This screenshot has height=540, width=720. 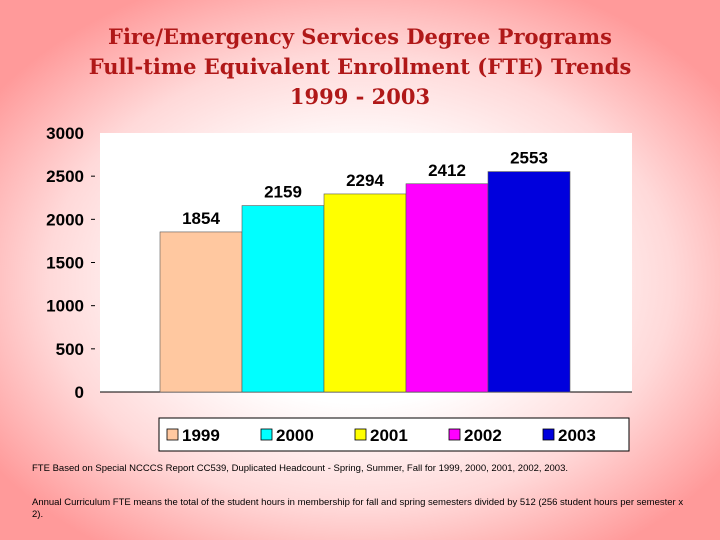 I want to click on data-label-2001: 2294, so click(x=365, y=180).